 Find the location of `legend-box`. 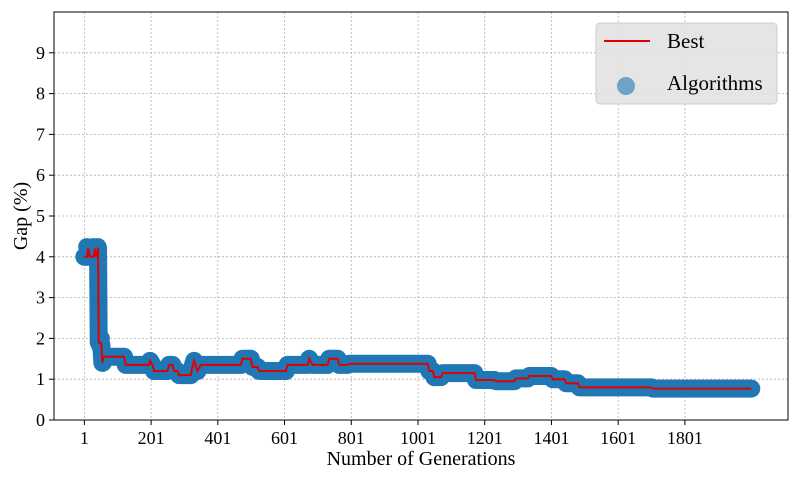

legend-box is located at coordinates (686, 63).